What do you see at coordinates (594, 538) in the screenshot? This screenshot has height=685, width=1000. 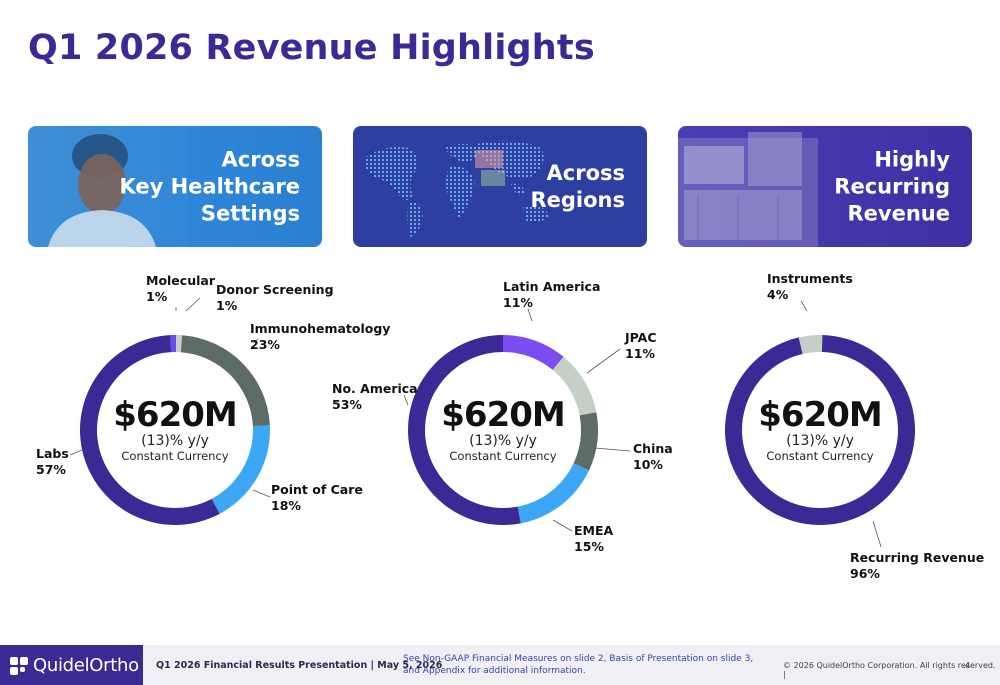 I see `slice-label-emea: EMEA 15%` at bounding box center [594, 538].